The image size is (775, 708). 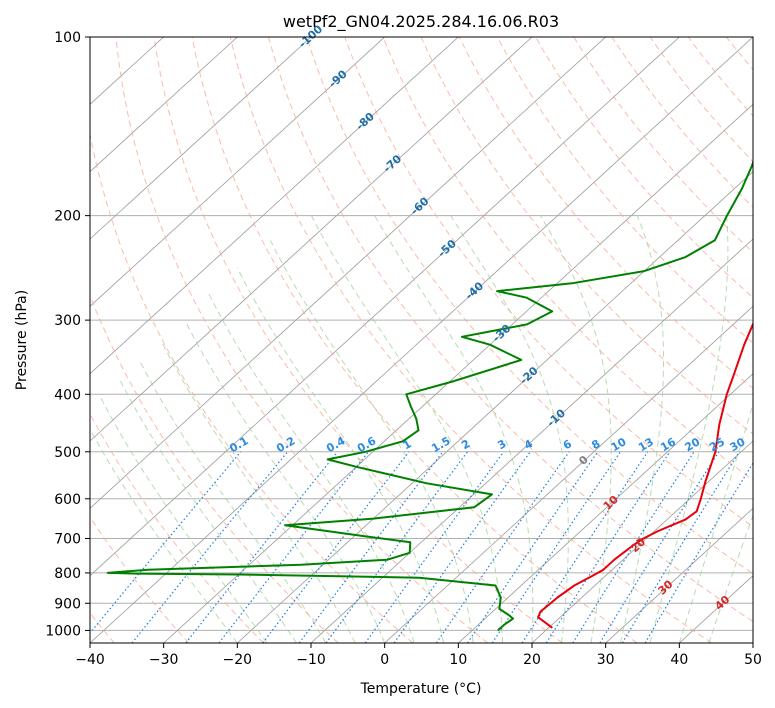 What do you see at coordinates (458, 660) in the screenshot?
I see `x-tick-label: 10` at bounding box center [458, 660].